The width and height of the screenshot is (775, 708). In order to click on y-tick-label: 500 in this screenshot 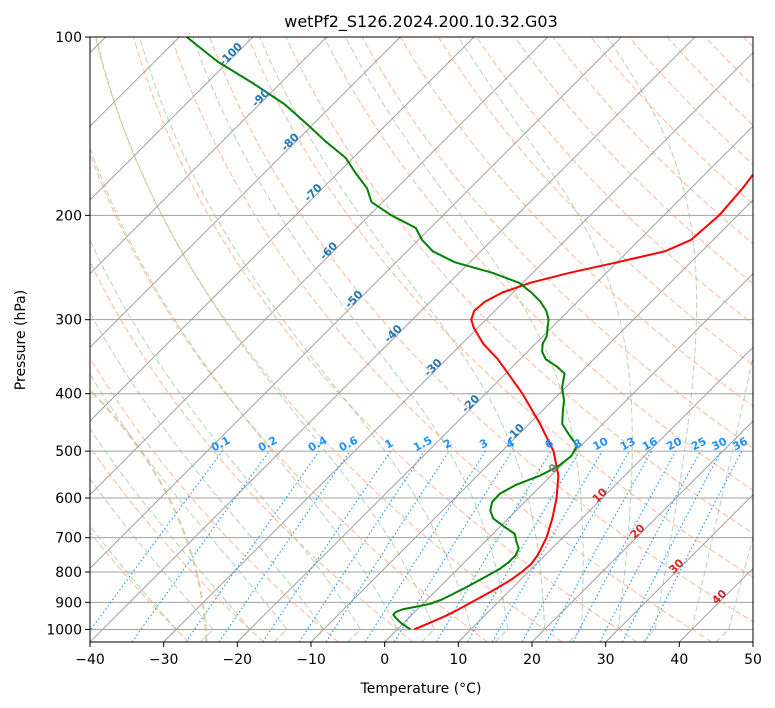, I will do `click(68, 452)`.